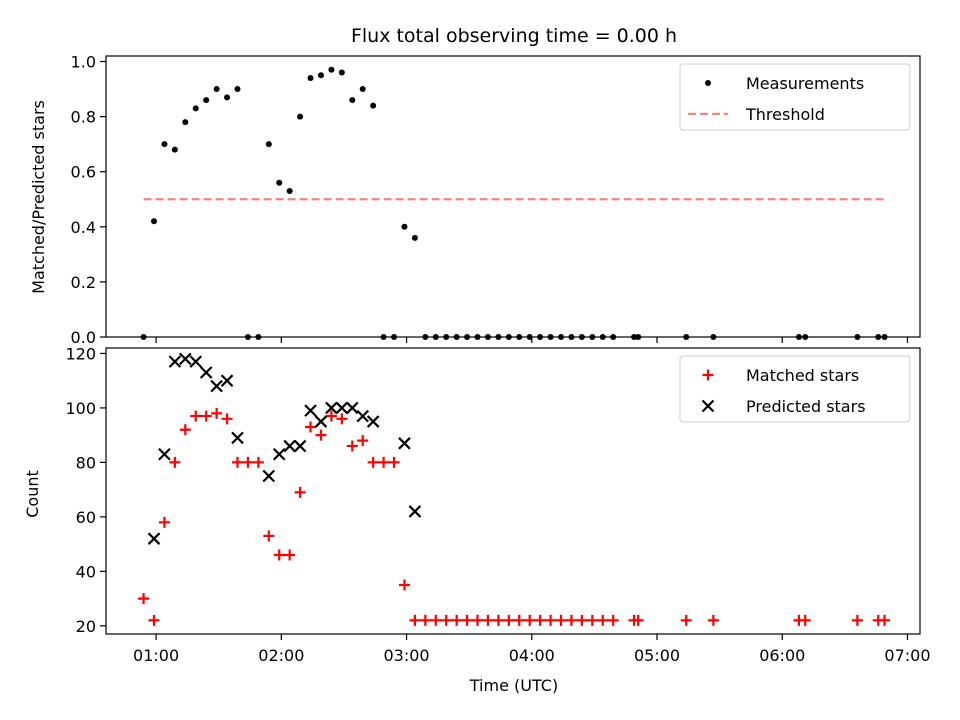 The image size is (960, 720). Describe the element at coordinates (83, 337) in the screenshot. I see `y-tick-label: 0.0` at that location.